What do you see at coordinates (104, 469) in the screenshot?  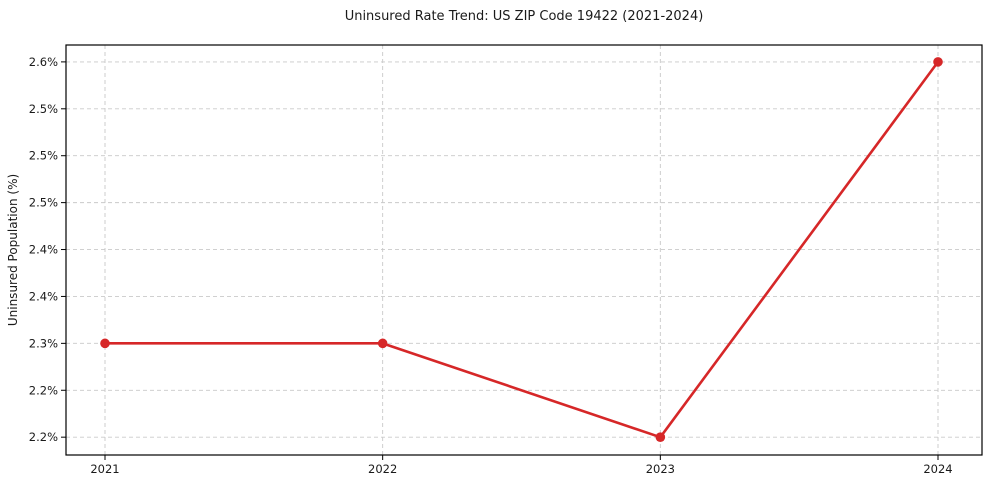 I see `x-tick-label: 2021` at bounding box center [104, 469].